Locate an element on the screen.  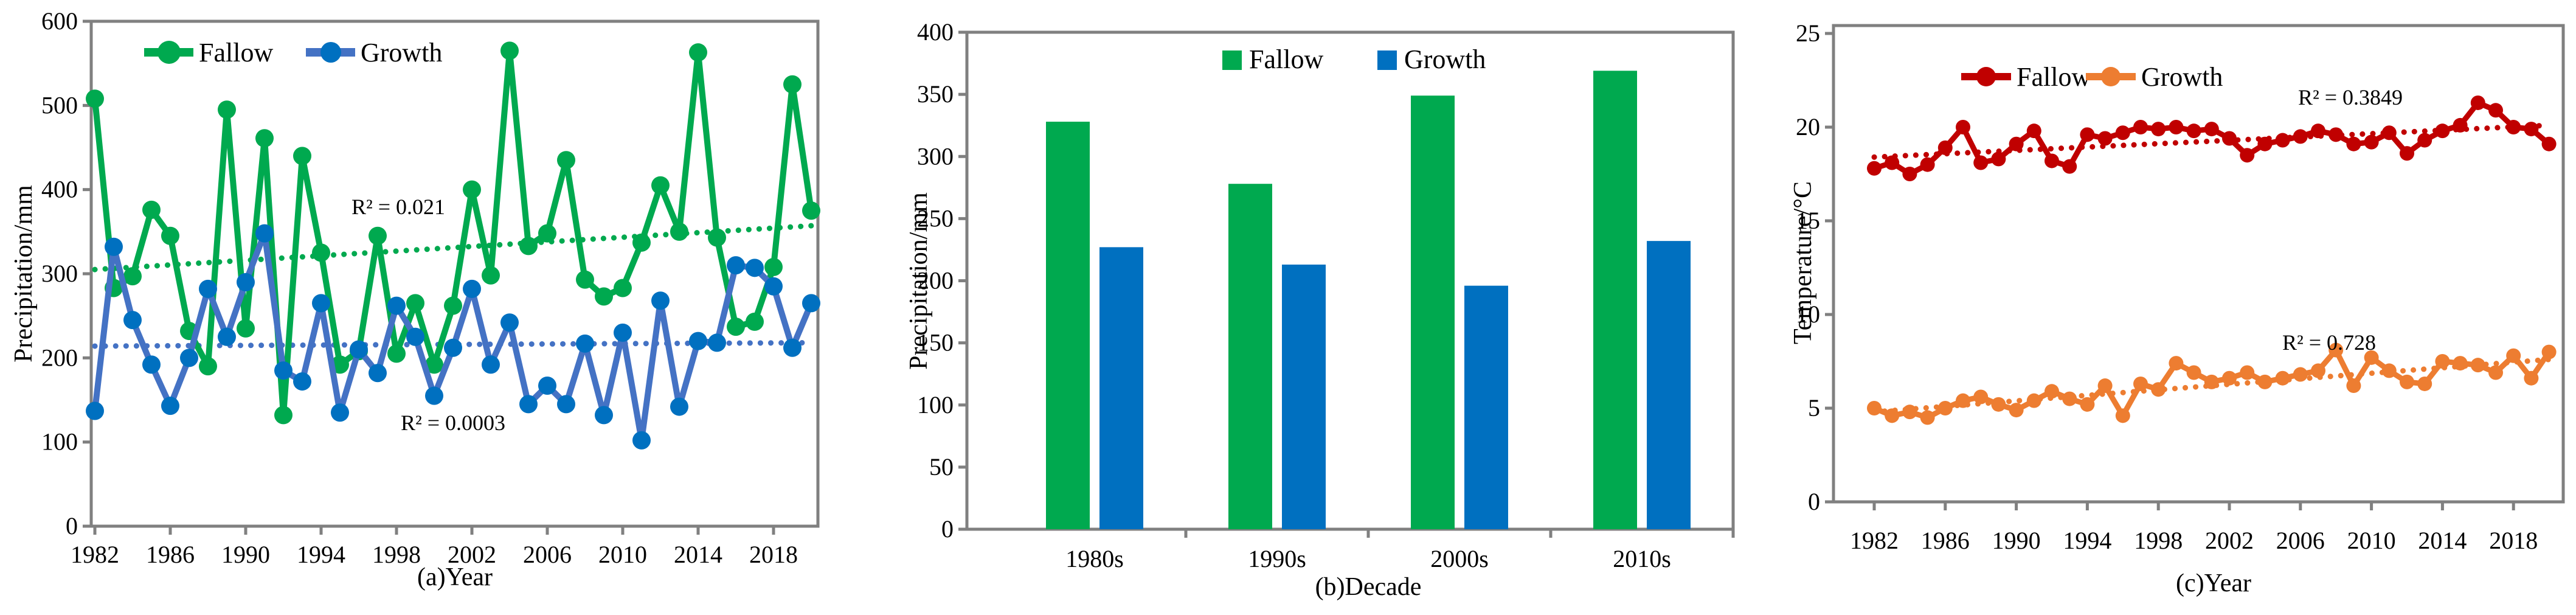
x-tick-label: 2010 is located at coordinates (2371, 540).